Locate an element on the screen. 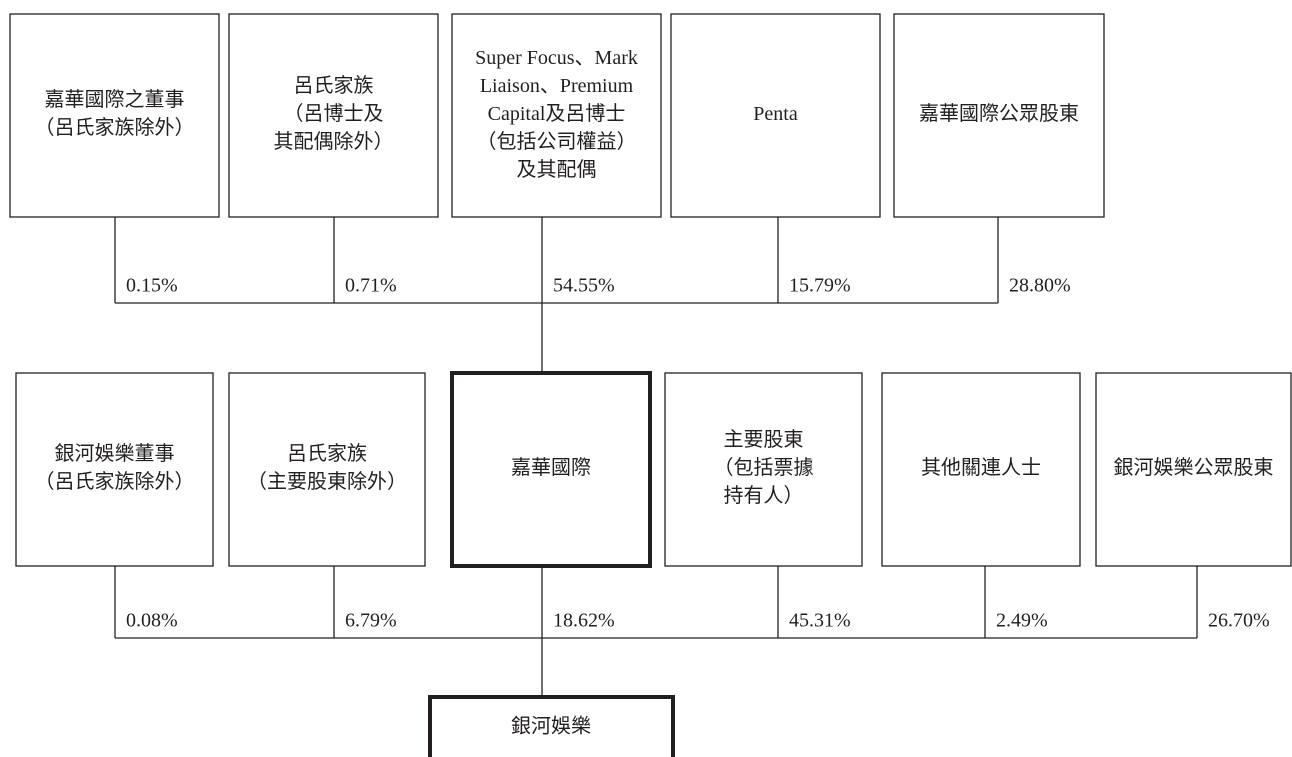 The width and height of the screenshot is (1292, 757). node-label: Penta is located at coordinates (775, 114).